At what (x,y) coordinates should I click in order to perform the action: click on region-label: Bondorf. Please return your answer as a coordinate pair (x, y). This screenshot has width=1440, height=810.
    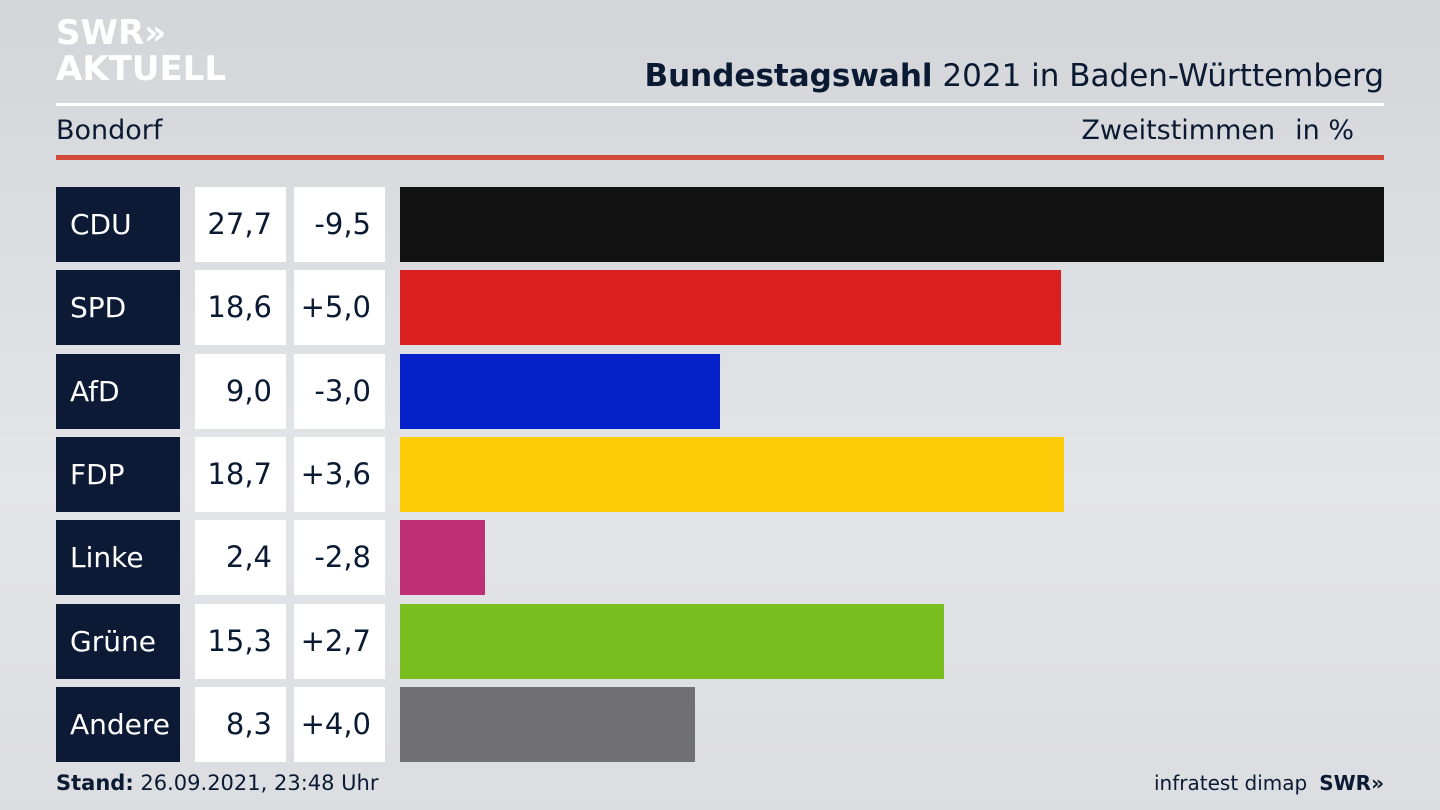
    Looking at the image, I should click on (109, 130).